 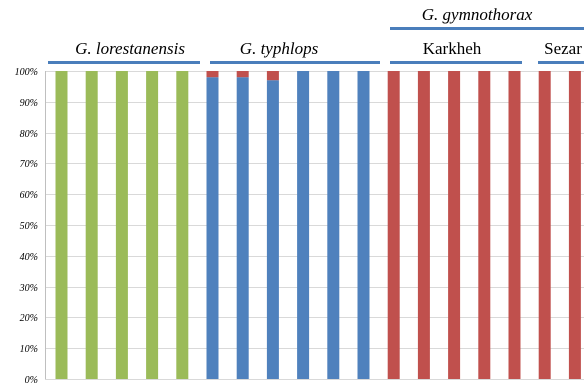 What do you see at coordinates (563, 48) in the screenshot?
I see `group-label: Sezar` at bounding box center [563, 48].